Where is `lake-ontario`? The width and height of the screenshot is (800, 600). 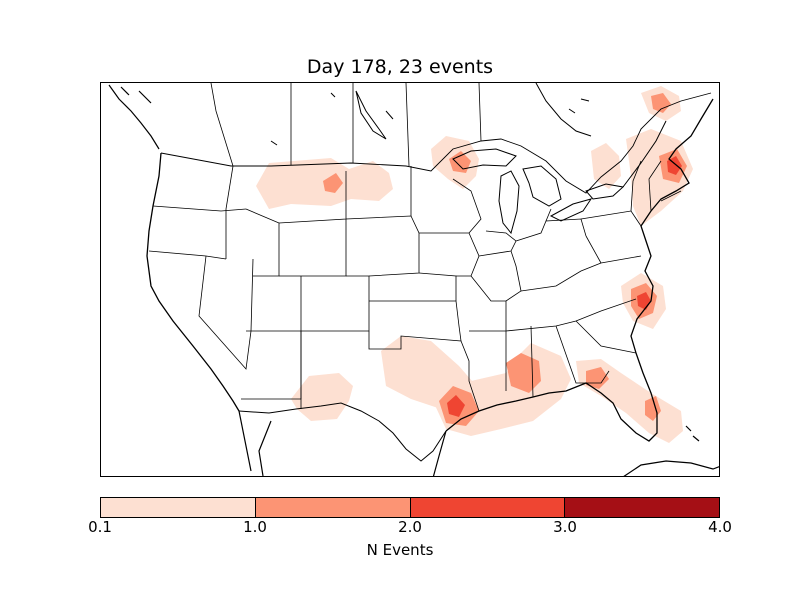
lake-ontario is located at coordinates (605, 191).